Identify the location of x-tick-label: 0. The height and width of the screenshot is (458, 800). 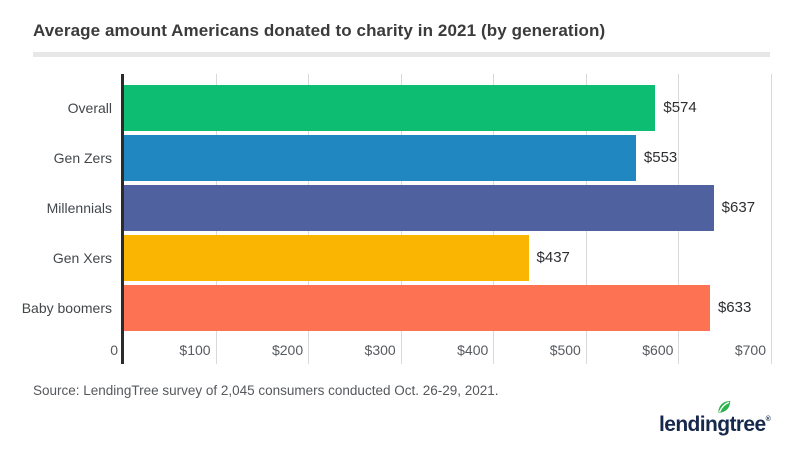
(114, 350).